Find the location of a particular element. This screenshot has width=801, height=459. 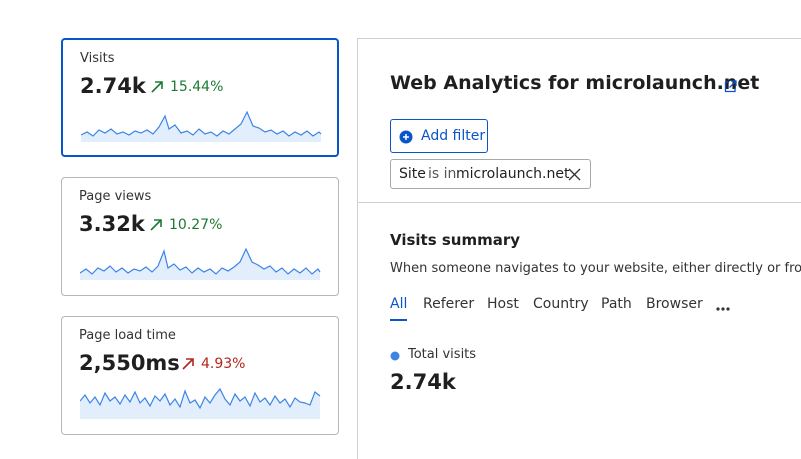

filter-chip: Site is in microlaunch.net is located at coordinates (490, 174).